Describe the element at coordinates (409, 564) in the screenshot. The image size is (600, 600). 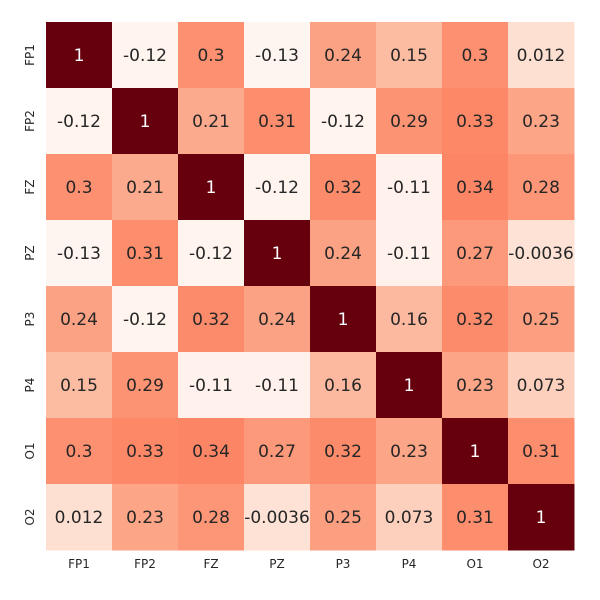
I see `x-tick-label-P4: P4` at that location.